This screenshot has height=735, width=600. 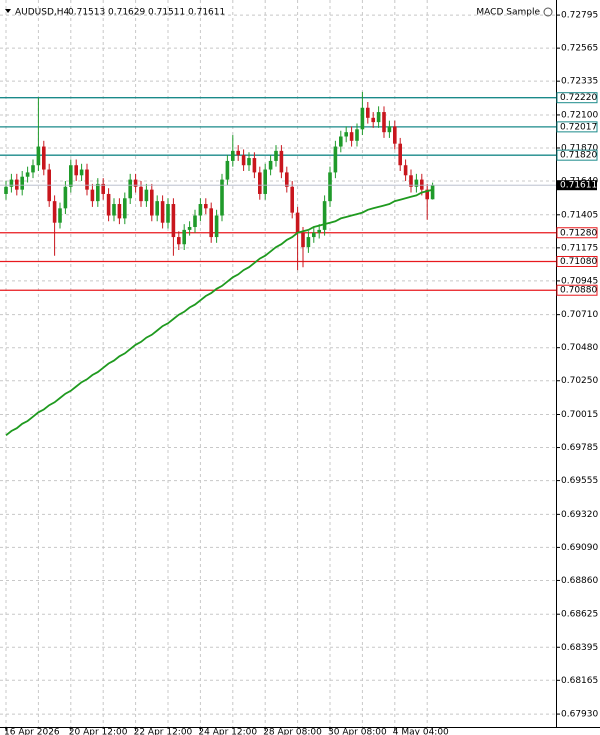 I want to click on y-tick-label: 0.70945, so click(x=579, y=281).